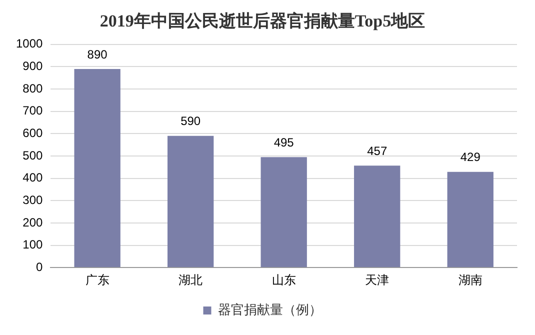 This screenshot has width=535, height=335. What do you see at coordinates (33, 199) in the screenshot?
I see `y-tick-label: 300` at bounding box center [33, 199].